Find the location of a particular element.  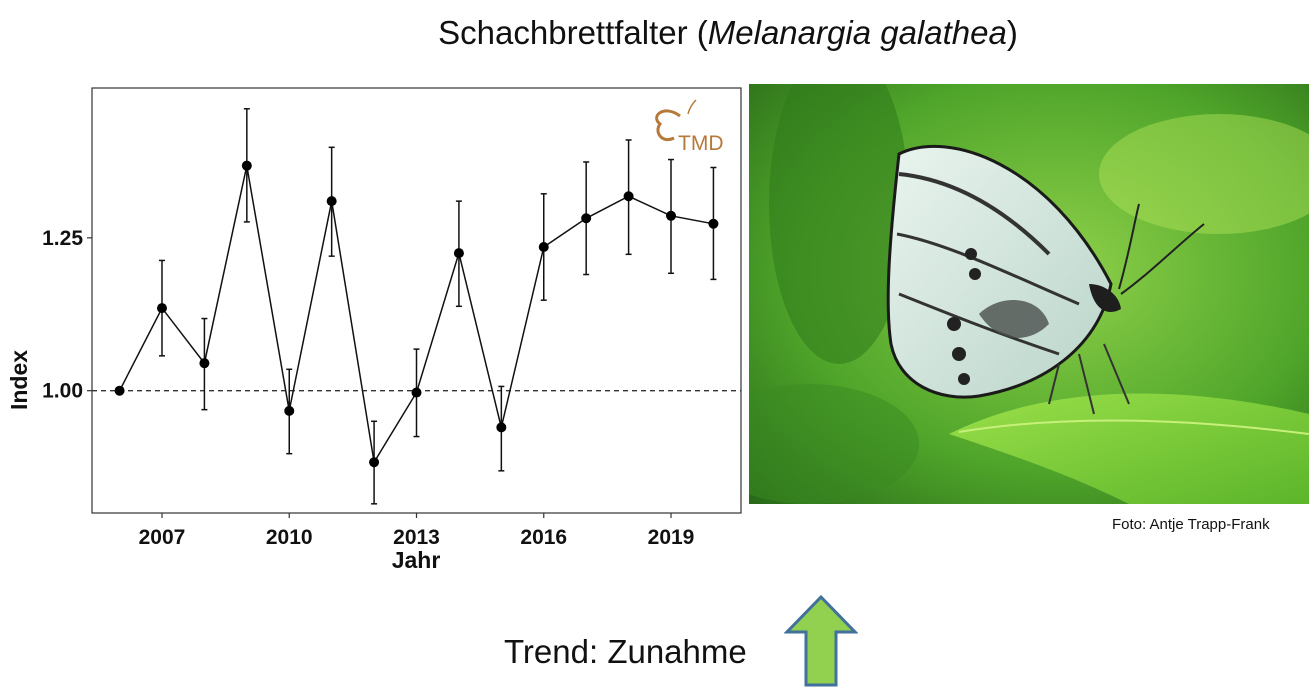

photo-credit: Foto: Antje Trapp-Frank is located at coordinates (1191, 524).